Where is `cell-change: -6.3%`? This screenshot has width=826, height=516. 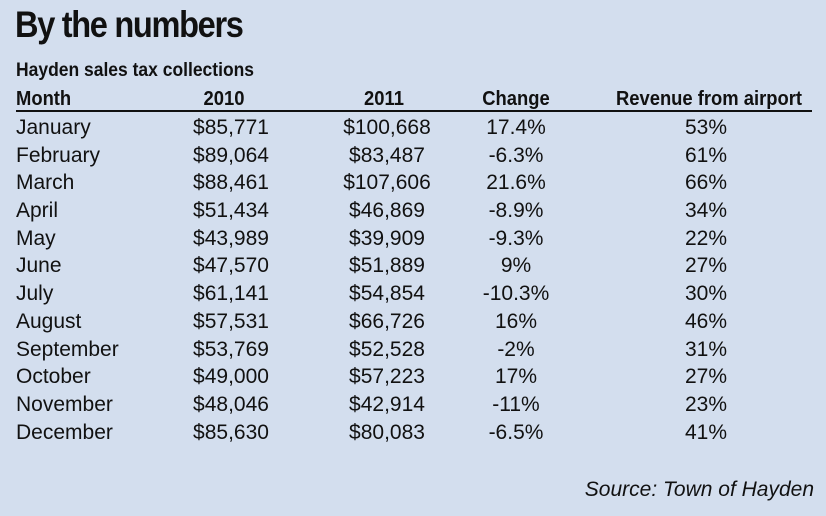
cell-change: -6.3% is located at coordinates (516, 155).